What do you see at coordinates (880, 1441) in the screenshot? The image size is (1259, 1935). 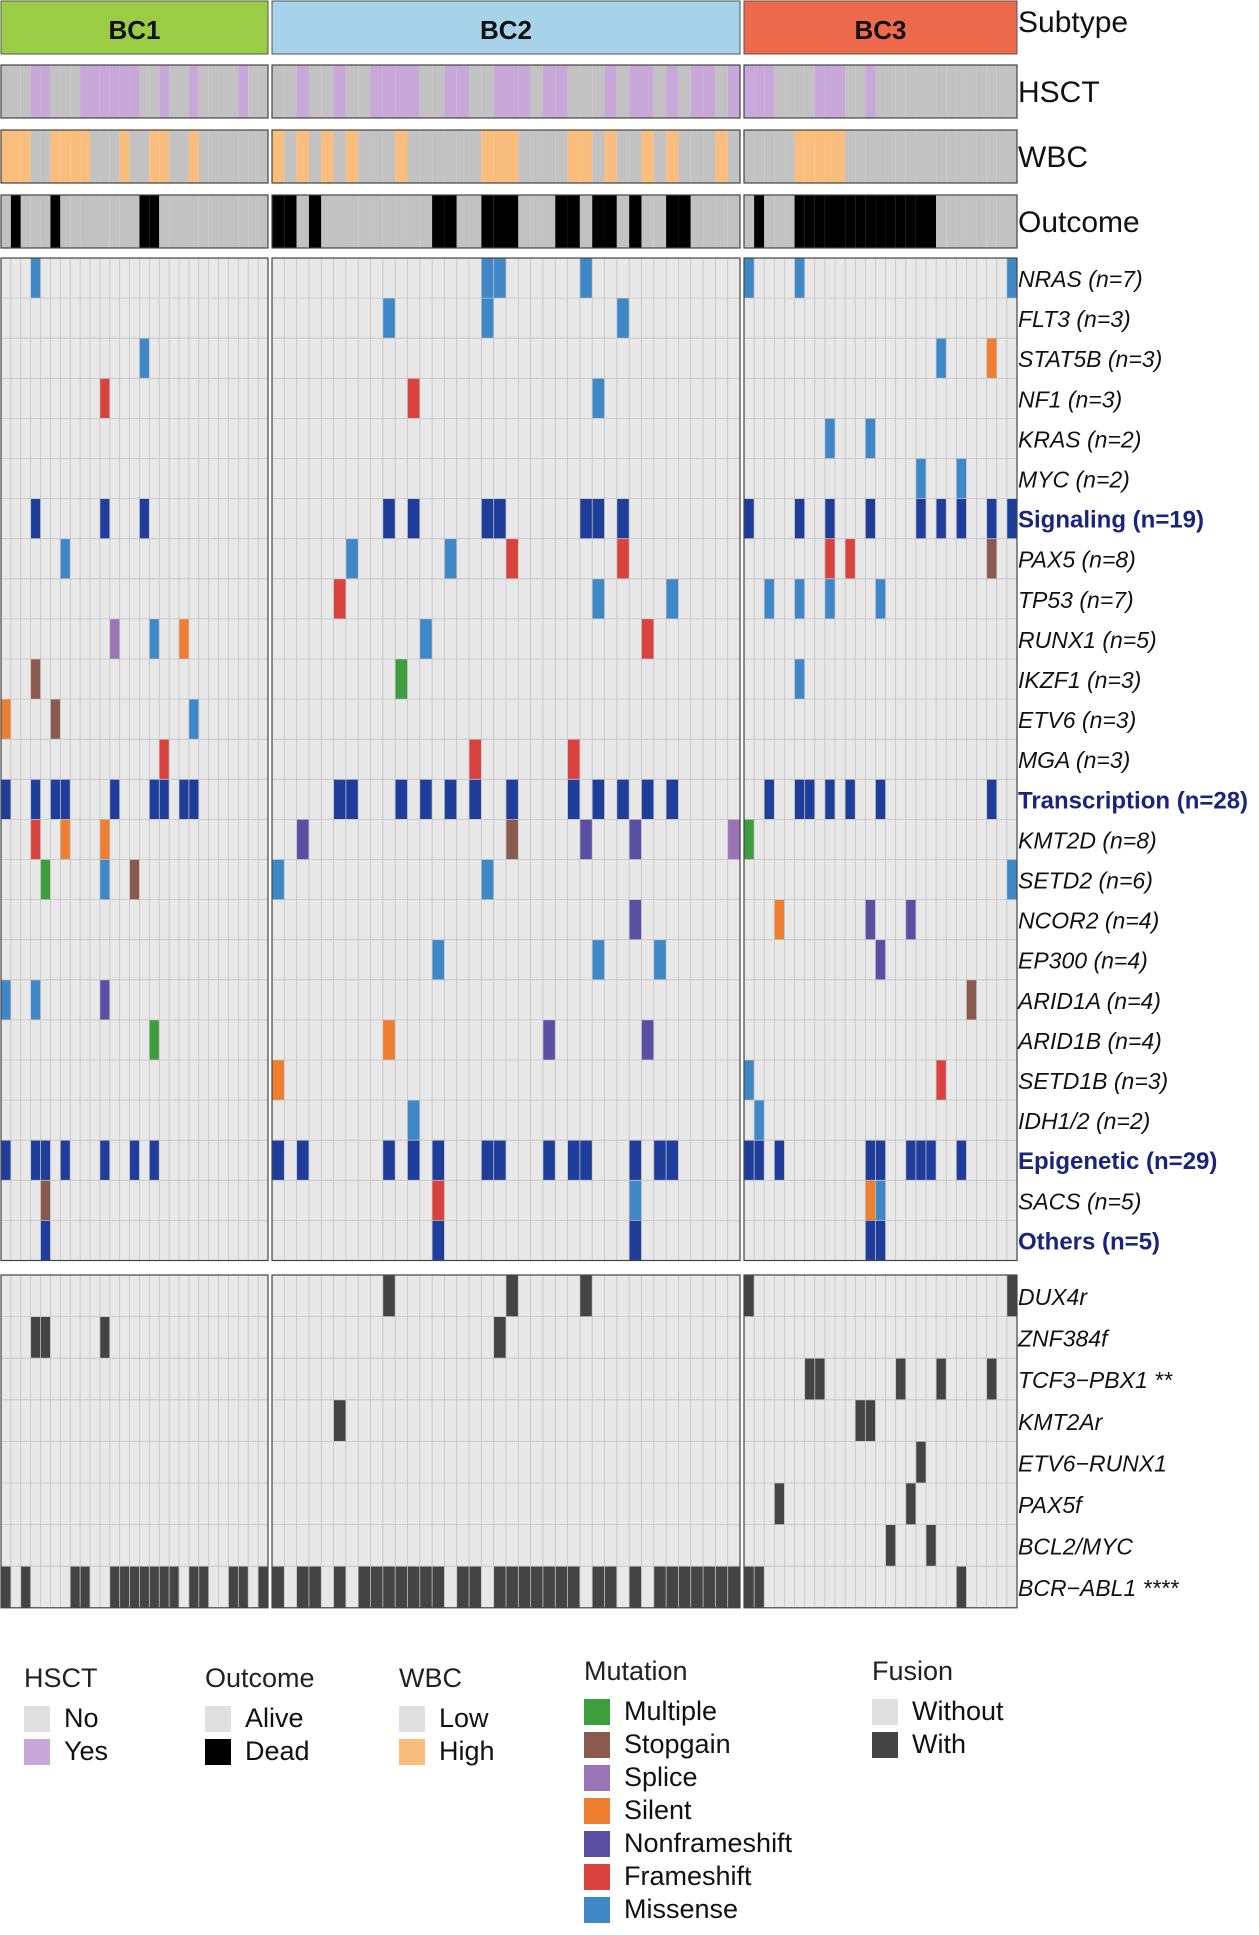 I see `fusion-frame` at bounding box center [880, 1441].